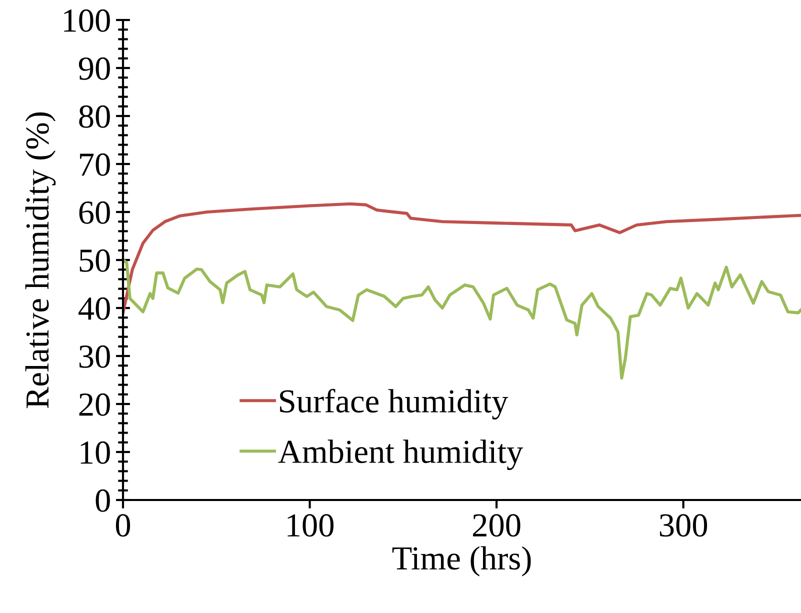  Describe the element at coordinates (94, 404) in the screenshot. I see `y-tick-label: 20` at that location.